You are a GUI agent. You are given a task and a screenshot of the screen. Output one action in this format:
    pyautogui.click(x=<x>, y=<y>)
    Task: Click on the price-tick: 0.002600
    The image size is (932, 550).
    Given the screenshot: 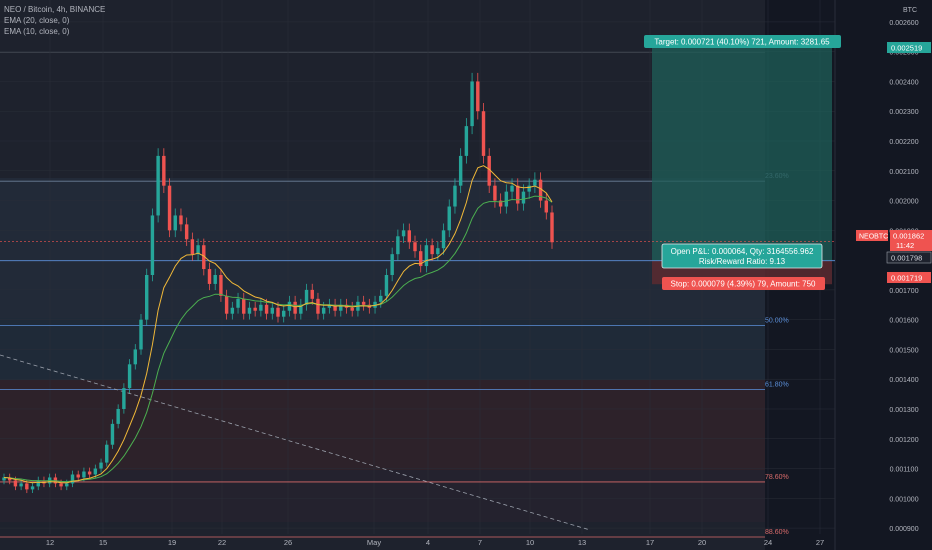 What is the action you would take?
    pyautogui.click(x=903, y=23)
    